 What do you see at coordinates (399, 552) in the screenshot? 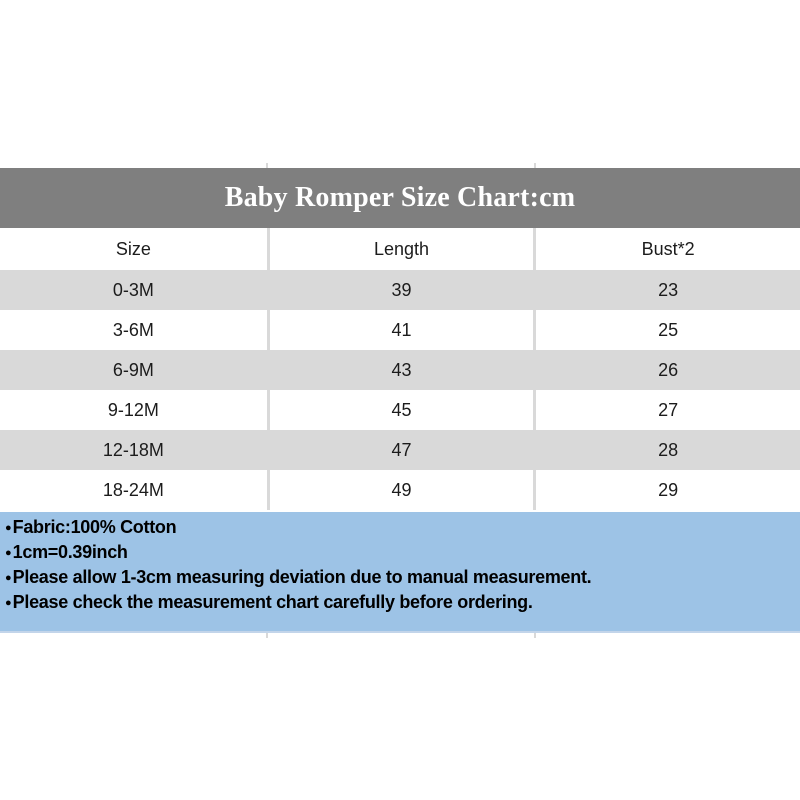
I see `note-conversion: ●1cm=0.39inch` at bounding box center [399, 552].